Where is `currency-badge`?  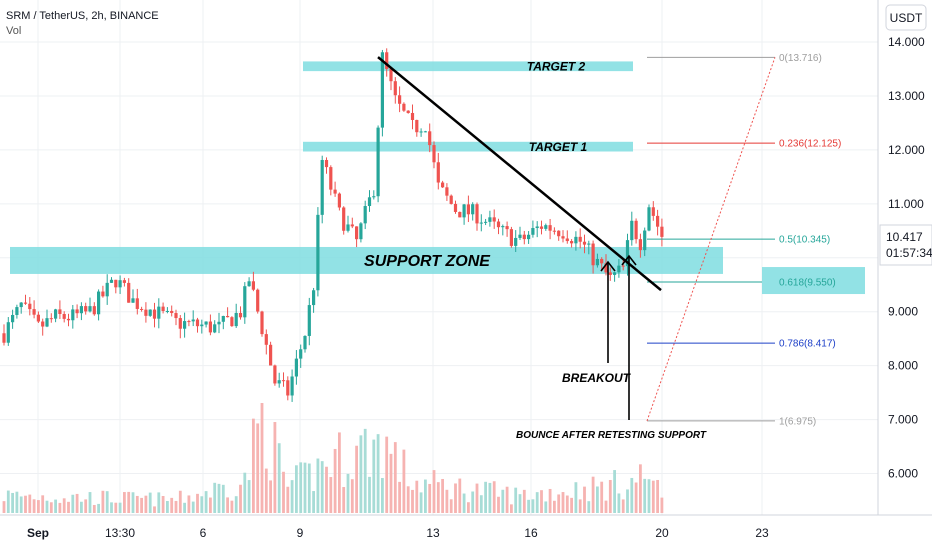
currency-badge is located at coordinates (906, 17).